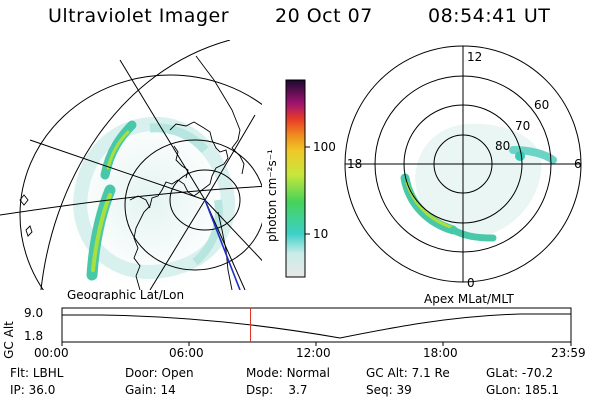 The height and width of the screenshot is (400, 600). I want to click on mlt-label-12: 12, so click(474, 57).